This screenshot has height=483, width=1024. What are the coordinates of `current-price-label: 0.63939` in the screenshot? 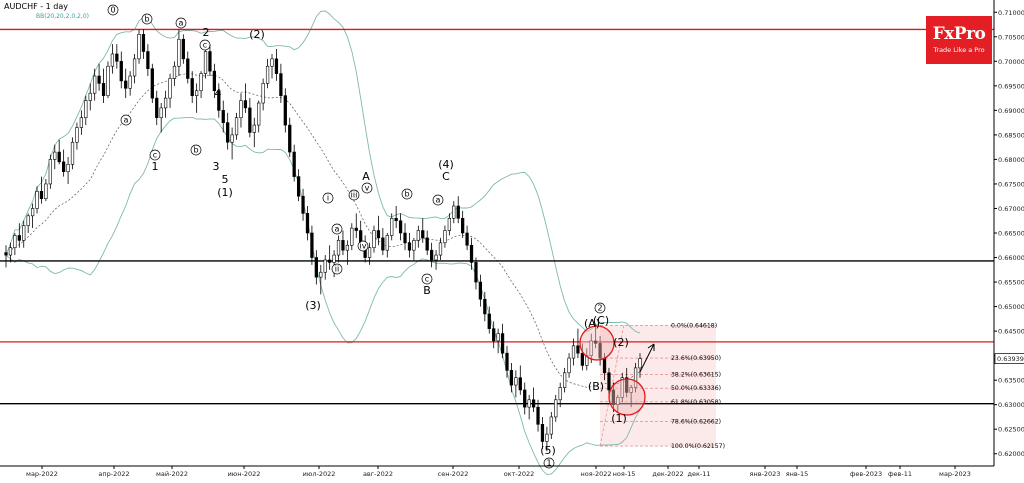 It's located at (1010, 359).